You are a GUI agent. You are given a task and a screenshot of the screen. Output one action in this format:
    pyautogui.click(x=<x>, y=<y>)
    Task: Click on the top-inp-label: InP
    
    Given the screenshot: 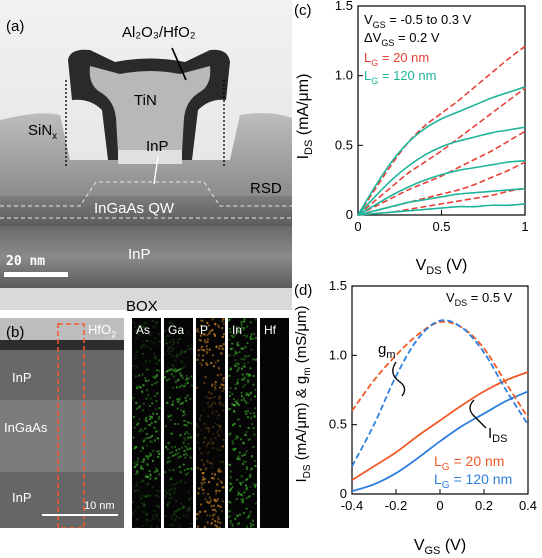 What is the action you would take?
    pyautogui.click(x=22, y=377)
    